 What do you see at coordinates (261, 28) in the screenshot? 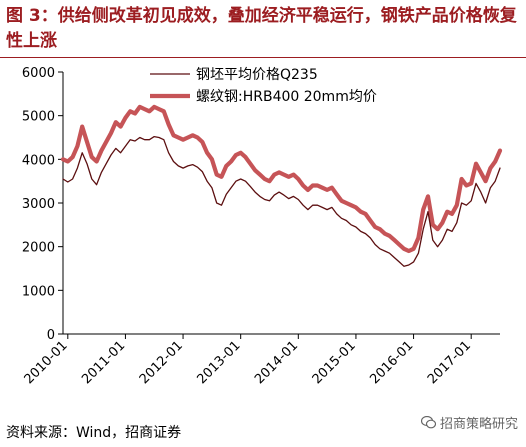
I see `figure-title: 图 3：供给侧改革初见成效，叠加经济平稳运行，钢铁产品价格恢复性上涨` at bounding box center [261, 28].